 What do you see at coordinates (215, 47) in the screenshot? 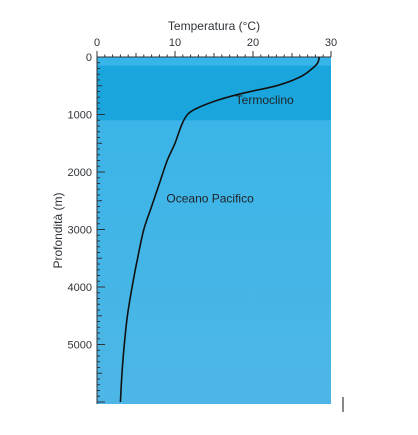
I see `x-axis: 0 10 20 30` at bounding box center [215, 47].